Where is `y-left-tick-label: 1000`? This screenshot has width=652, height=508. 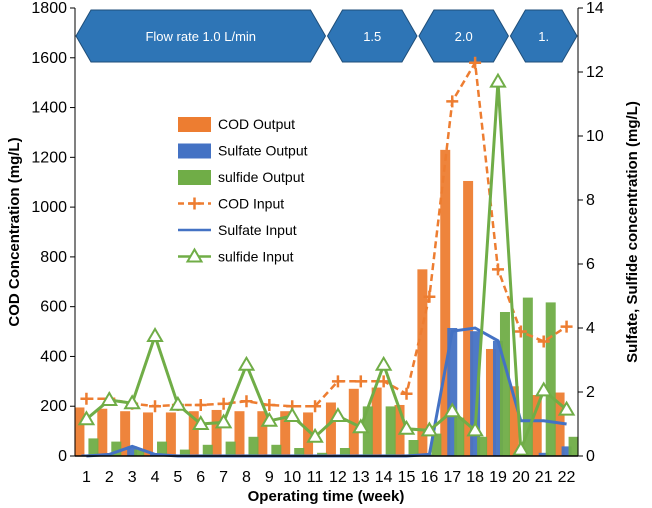
y-left-tick-label: 1000 is located at coordinates (49, 207).